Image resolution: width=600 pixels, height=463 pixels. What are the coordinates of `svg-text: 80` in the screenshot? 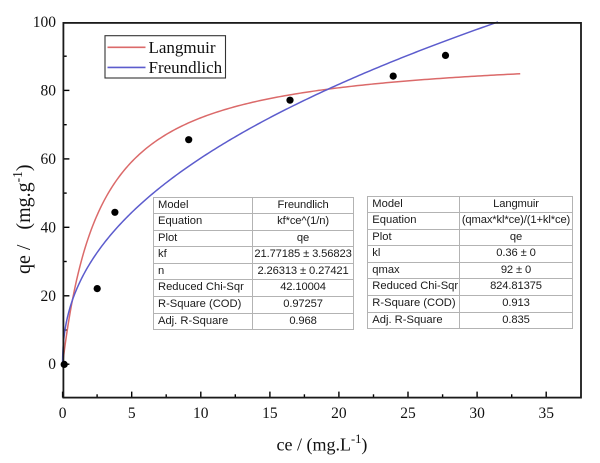 It's located at (49, 90).